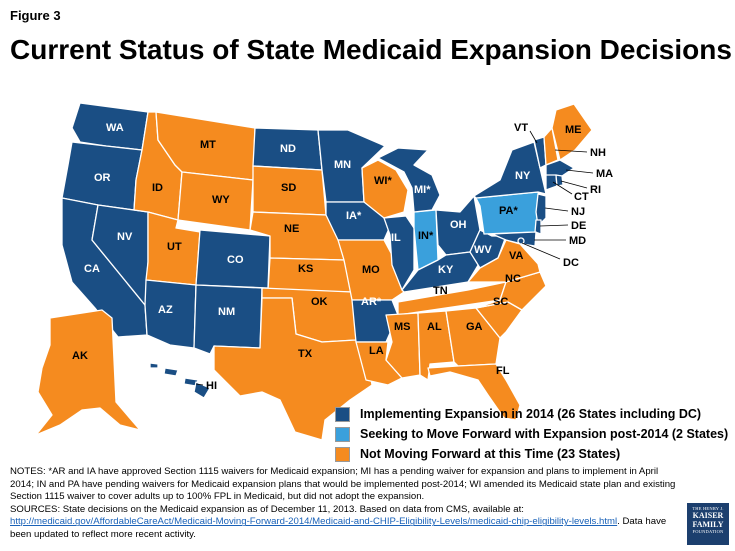 This screenshot has height=551, width=735. What do you see at coordinates (426, 236) in the screenshot?
I see `label-IN: IN*` at bounding box center [426, 236].